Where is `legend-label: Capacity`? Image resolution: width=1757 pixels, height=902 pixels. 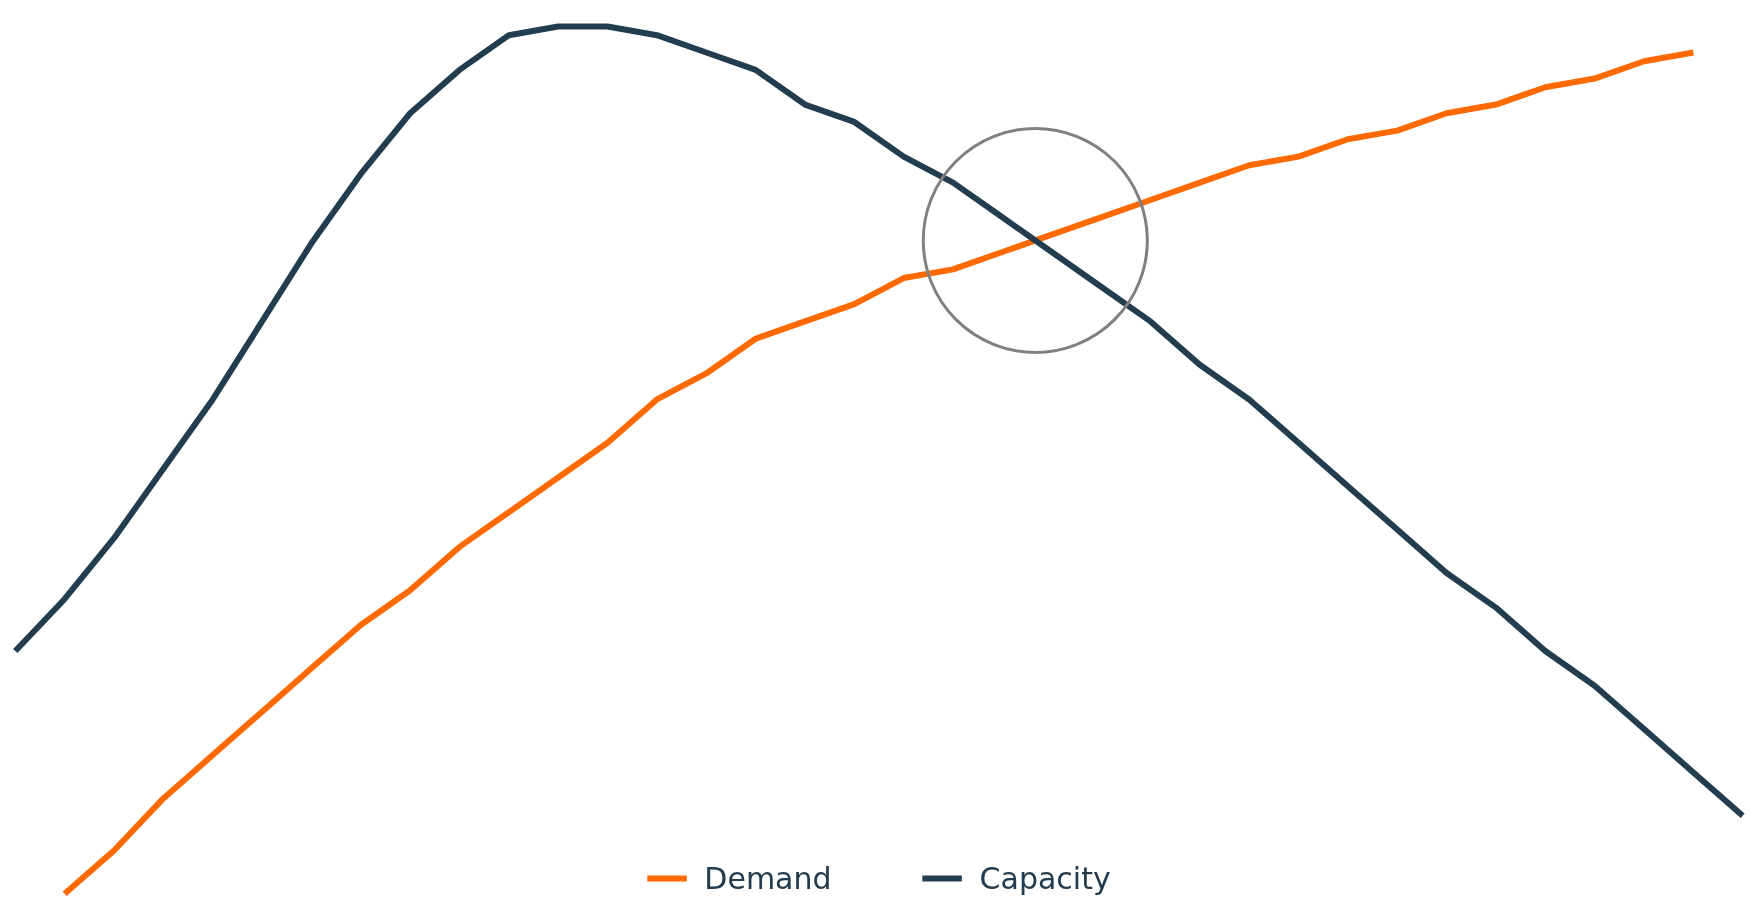 legend-label: Capacity is located at coordinates (1045, 878).